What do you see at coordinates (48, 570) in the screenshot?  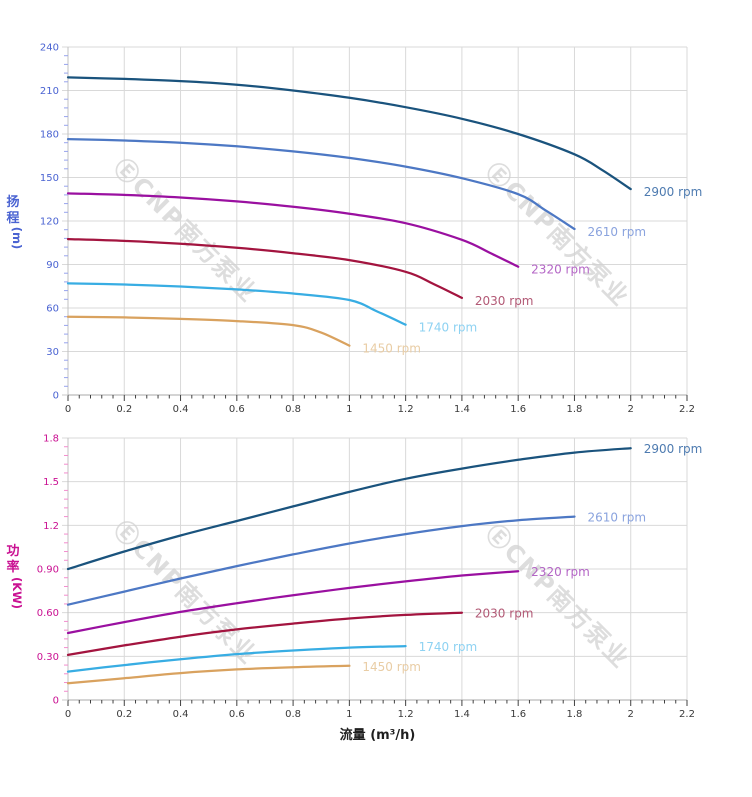 I see `y-tick-label: 0.90` at bounding box center [48, 570].